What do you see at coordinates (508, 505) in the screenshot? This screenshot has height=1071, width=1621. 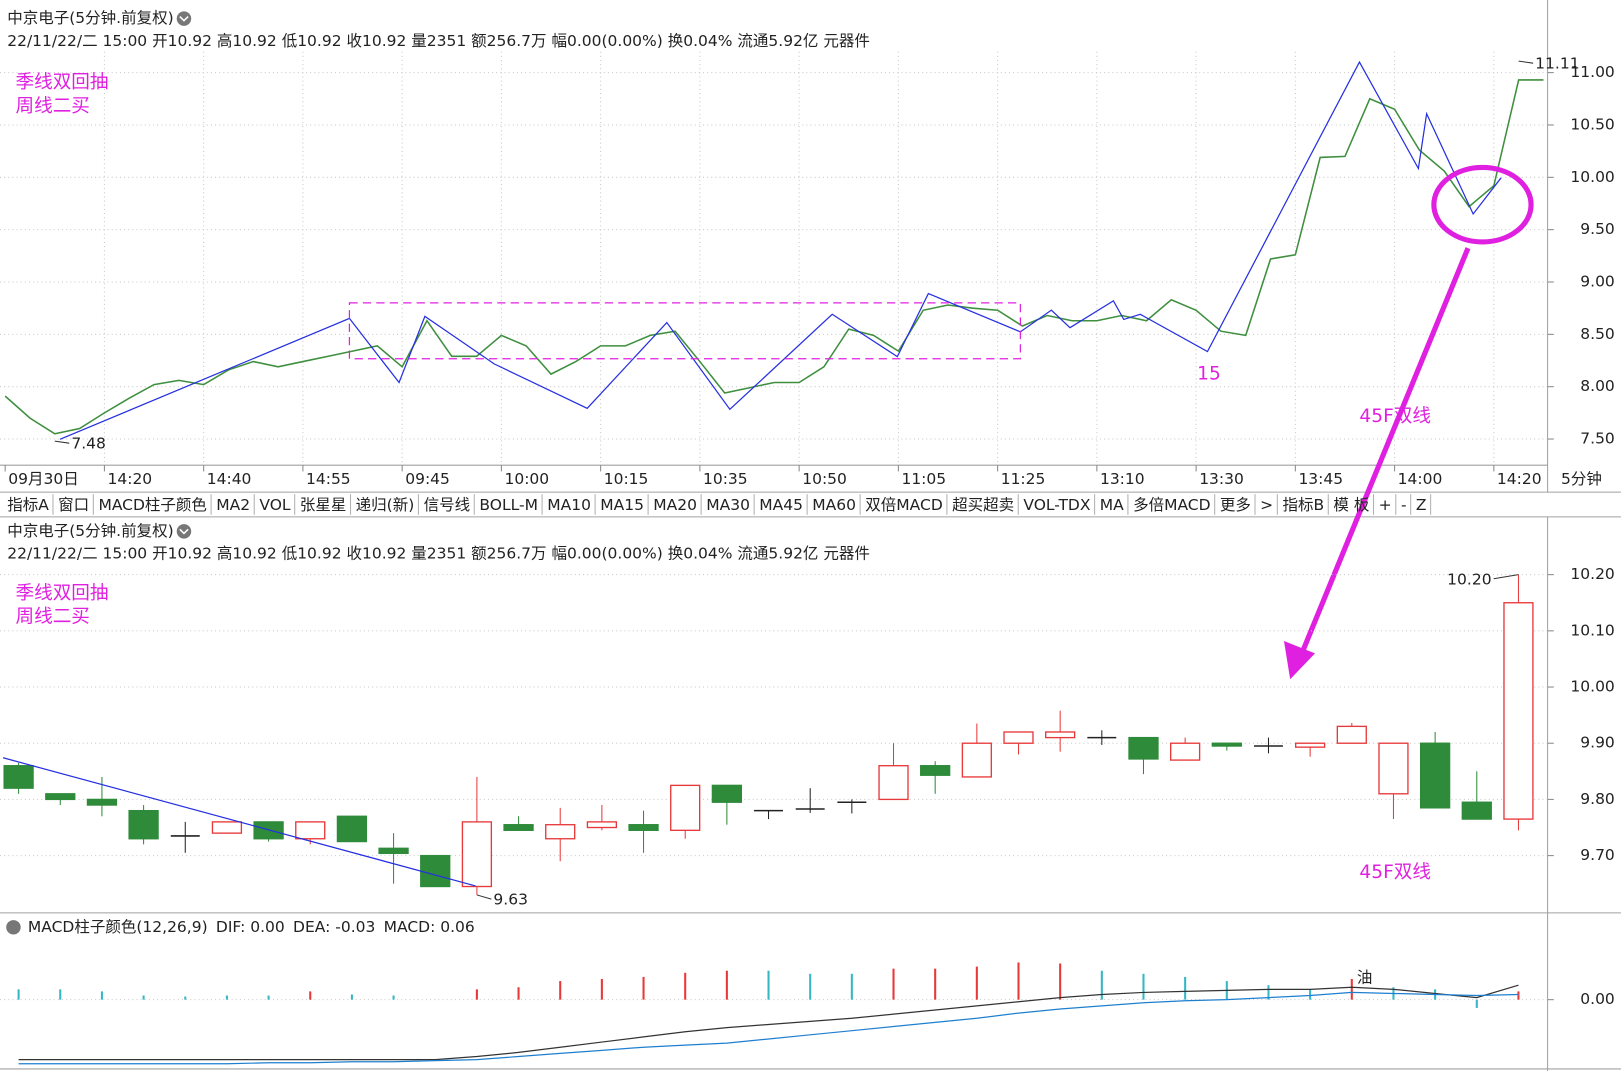 I see `toolbar-button: BOLL-M` at bounding box center [508, 505].